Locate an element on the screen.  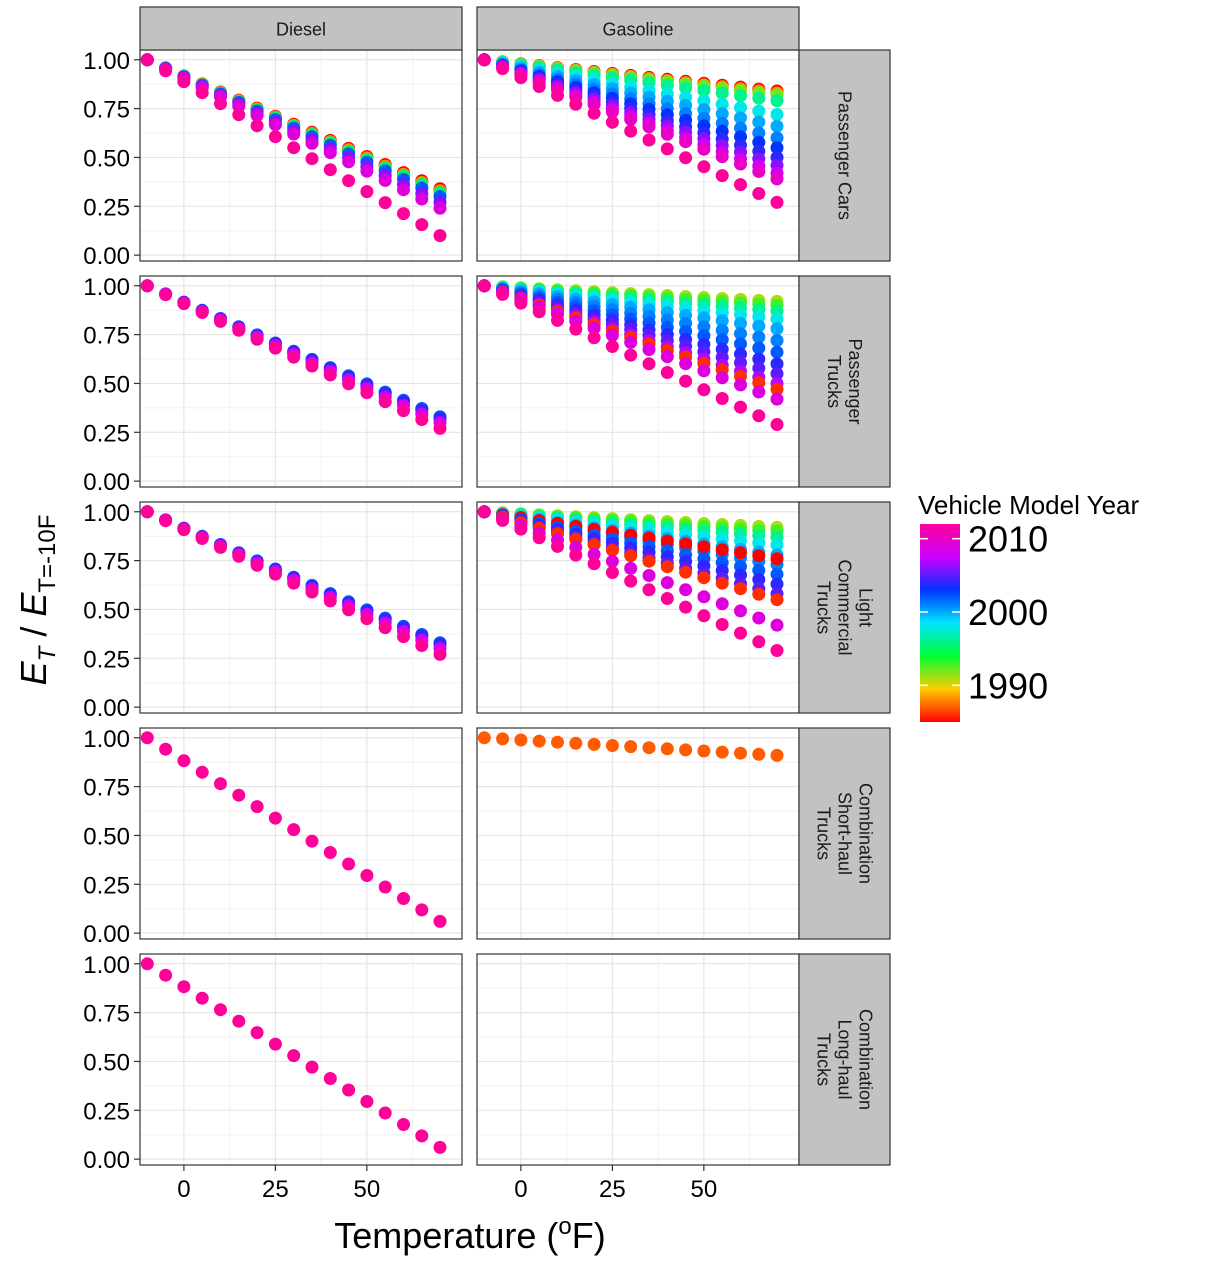
legend-title: Vehicle Model Year is located at coordinates (1029, 505).